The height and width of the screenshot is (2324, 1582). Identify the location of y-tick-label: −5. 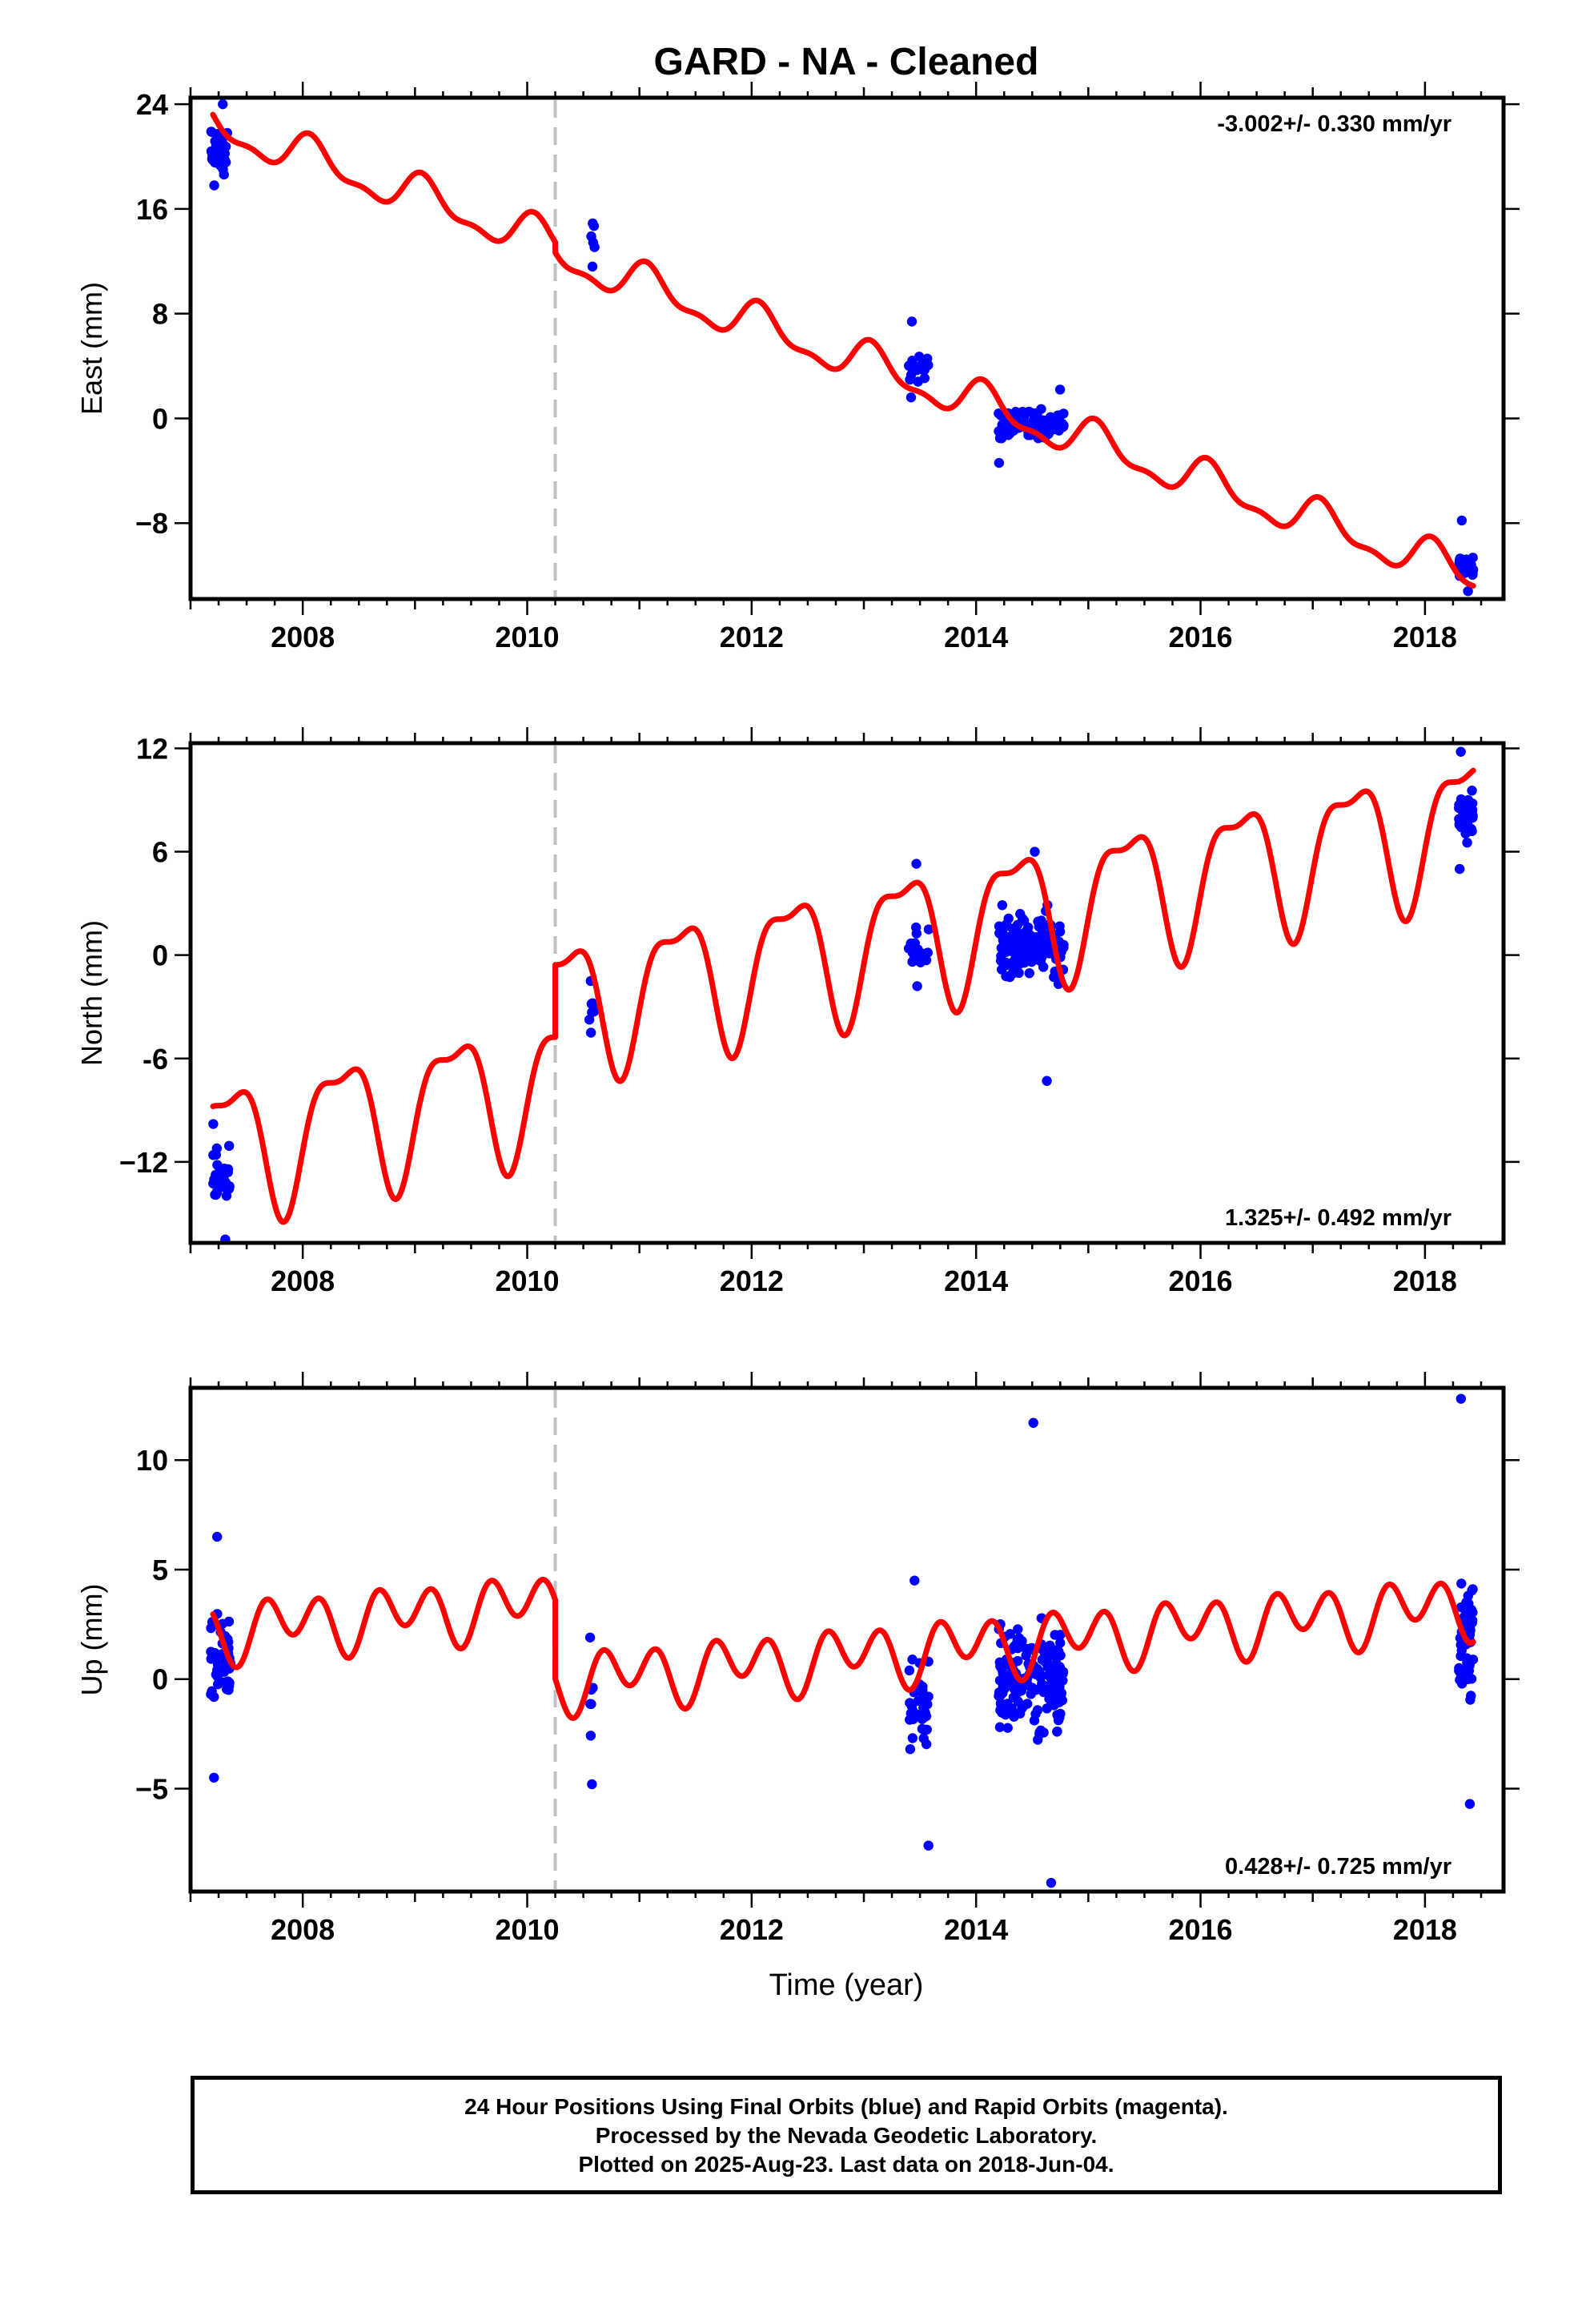
(151, 1789).